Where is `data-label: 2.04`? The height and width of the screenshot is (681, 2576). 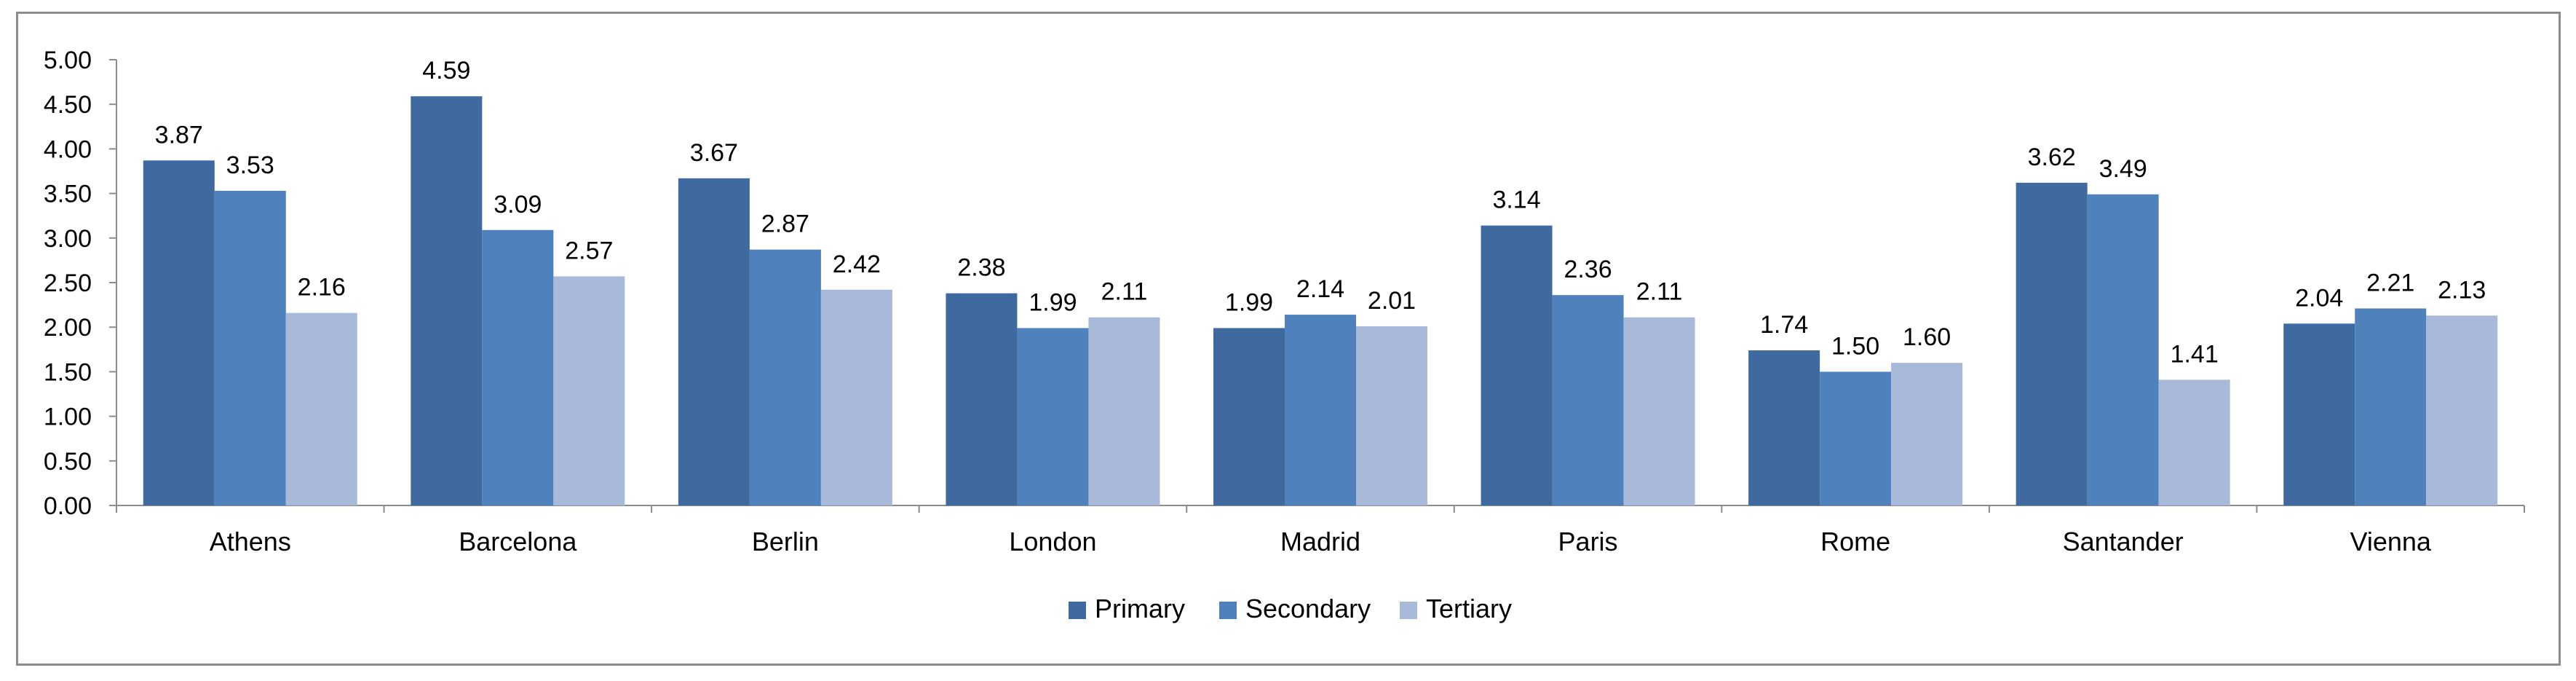
data-label: 2.04 is located at coordinates (2319, 298).